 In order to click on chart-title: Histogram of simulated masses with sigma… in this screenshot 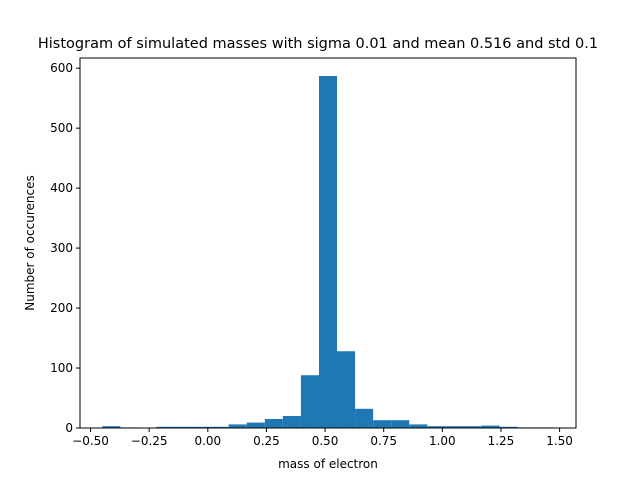, I will do `click(318, 44)`.